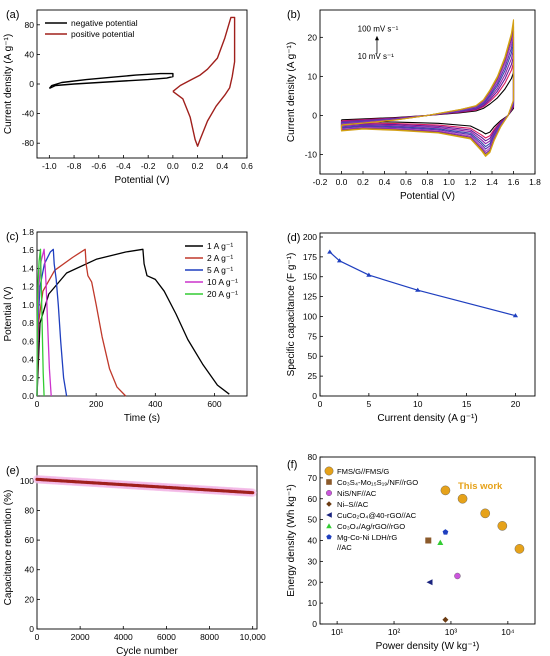  What do you see at coordinates (428, 646) in the screenshot?
I see `x-axis-label: Power density (W kg⁻¹)` at bounding box center [428, 646].